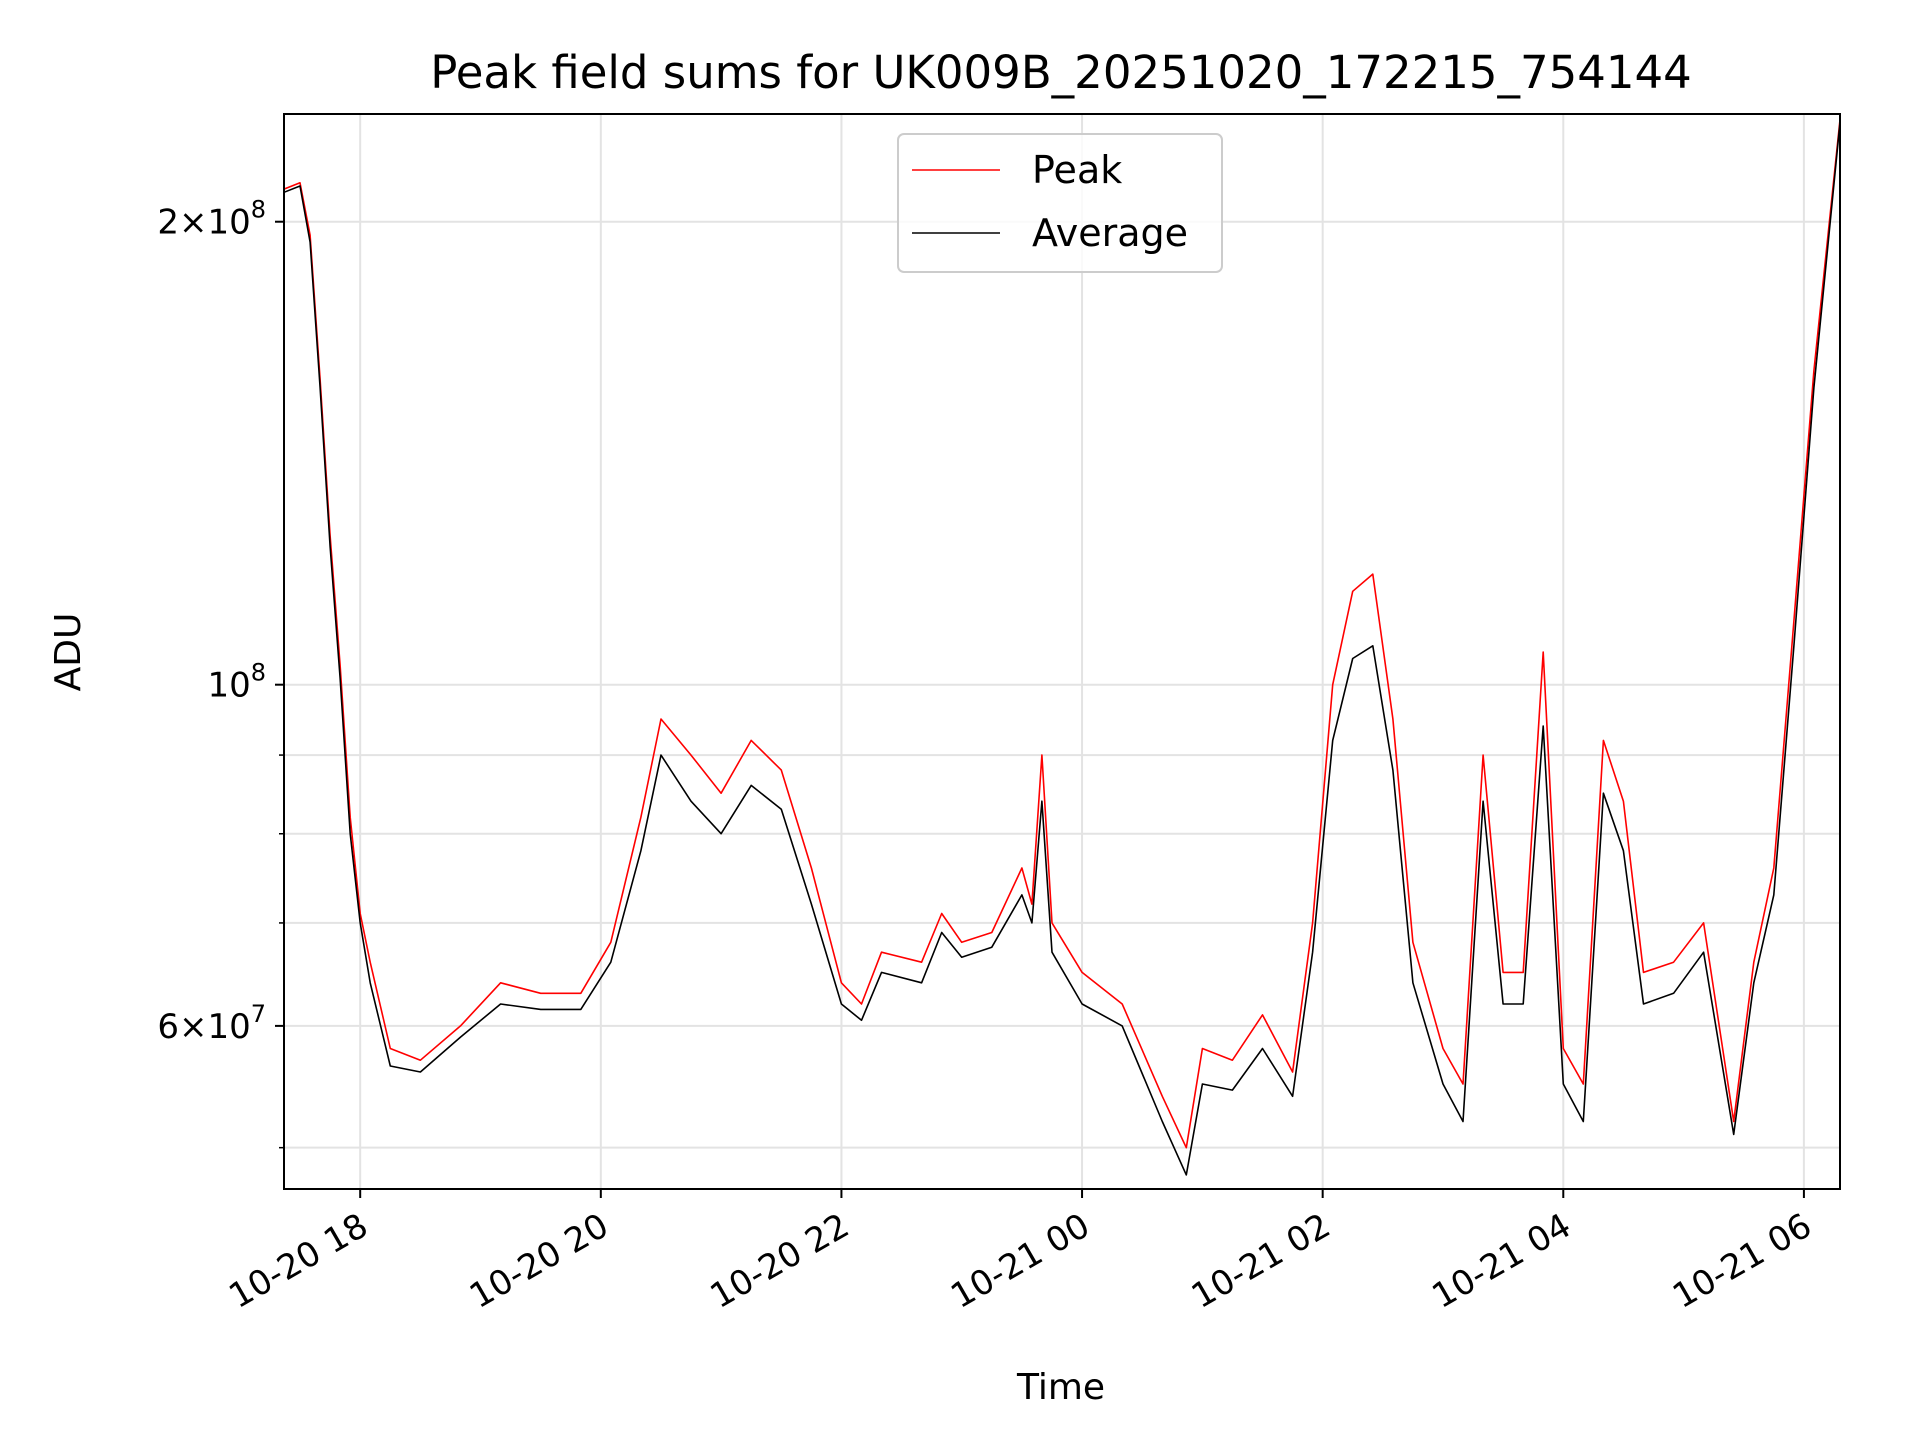 The image size is (1920, 1440). I want to click on legend: Peak Average, so click(1060, 203).